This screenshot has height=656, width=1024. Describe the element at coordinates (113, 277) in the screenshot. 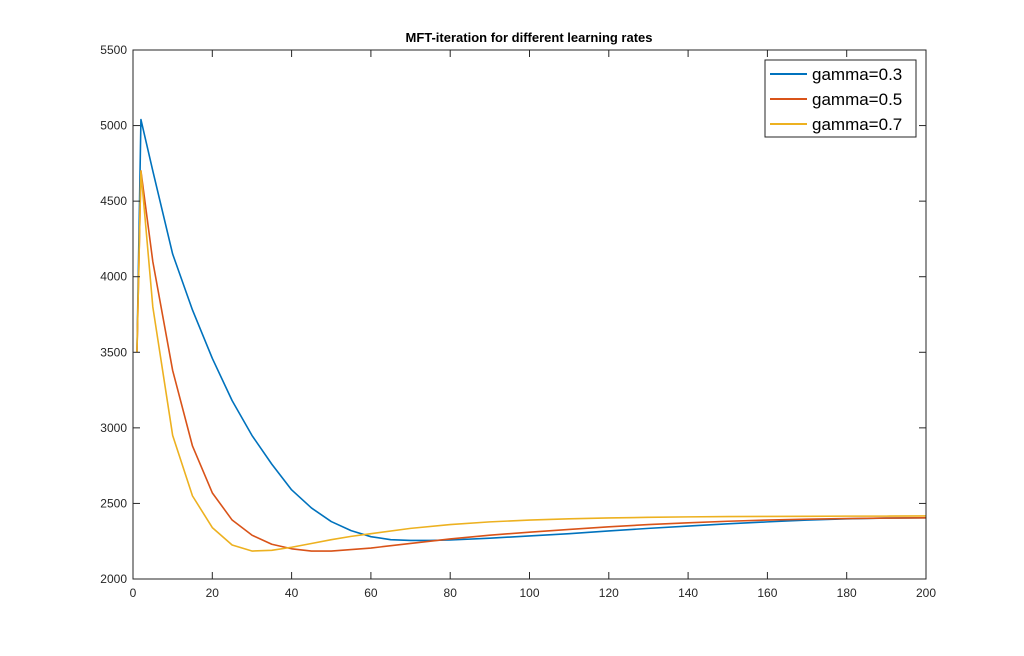

I see `y-tick-label: 4000` at that location.